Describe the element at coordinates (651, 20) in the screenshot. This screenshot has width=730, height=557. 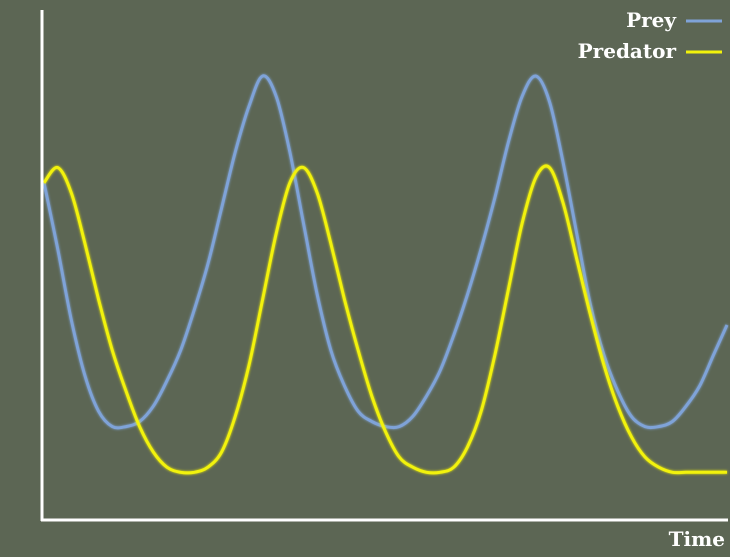
I see `legend-label-prey: Prey` at that location.